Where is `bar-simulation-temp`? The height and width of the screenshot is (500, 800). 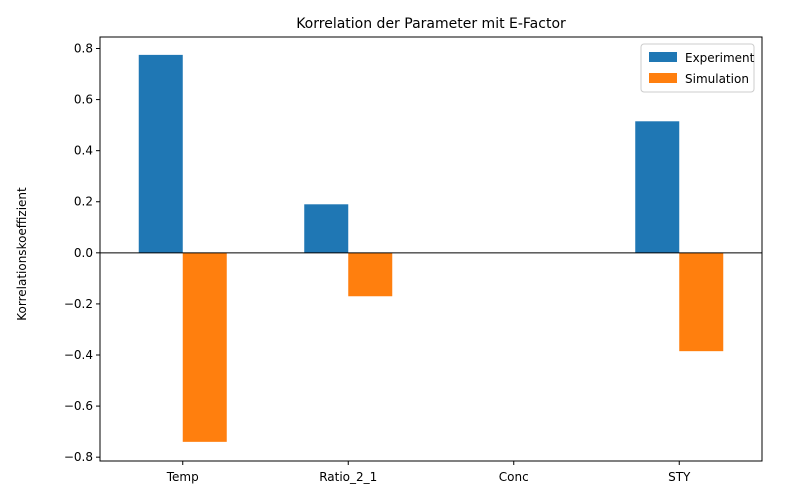 bar-simulation-temp is located at coordinates (204, 347).